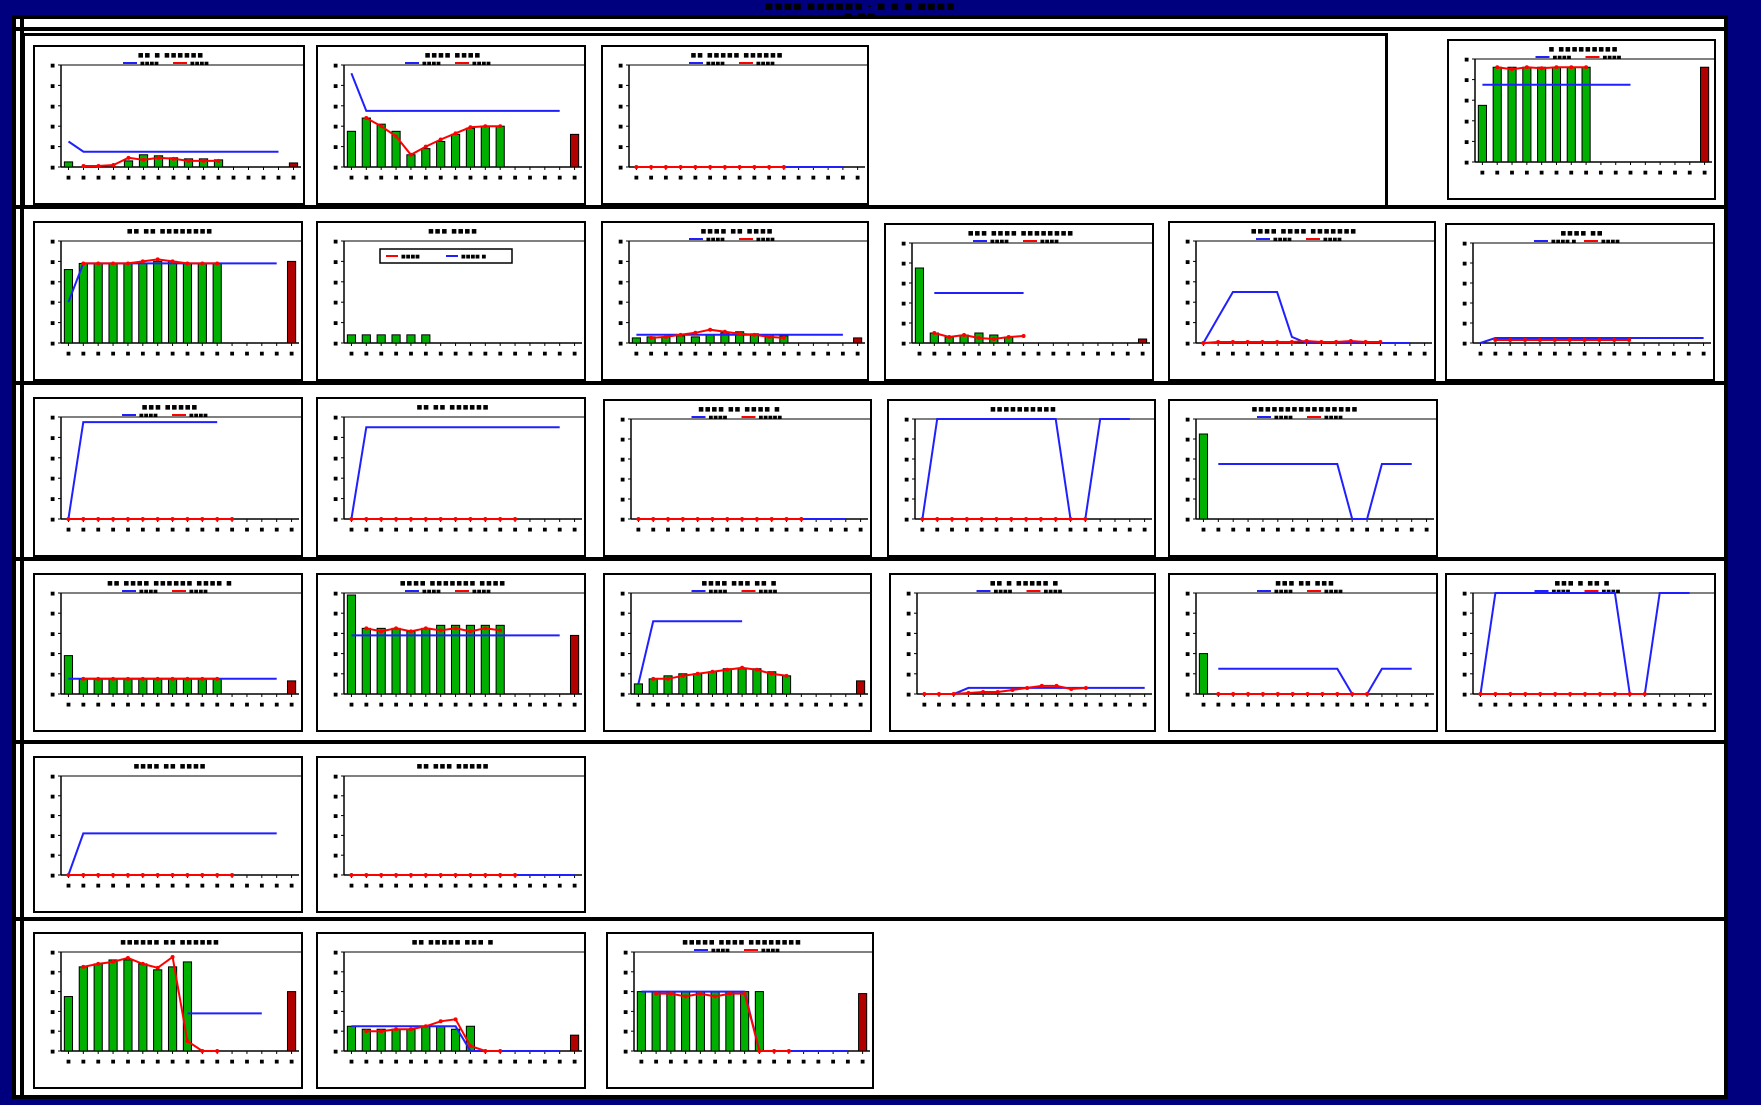  I want to click on target-line, so click(1584, 643).